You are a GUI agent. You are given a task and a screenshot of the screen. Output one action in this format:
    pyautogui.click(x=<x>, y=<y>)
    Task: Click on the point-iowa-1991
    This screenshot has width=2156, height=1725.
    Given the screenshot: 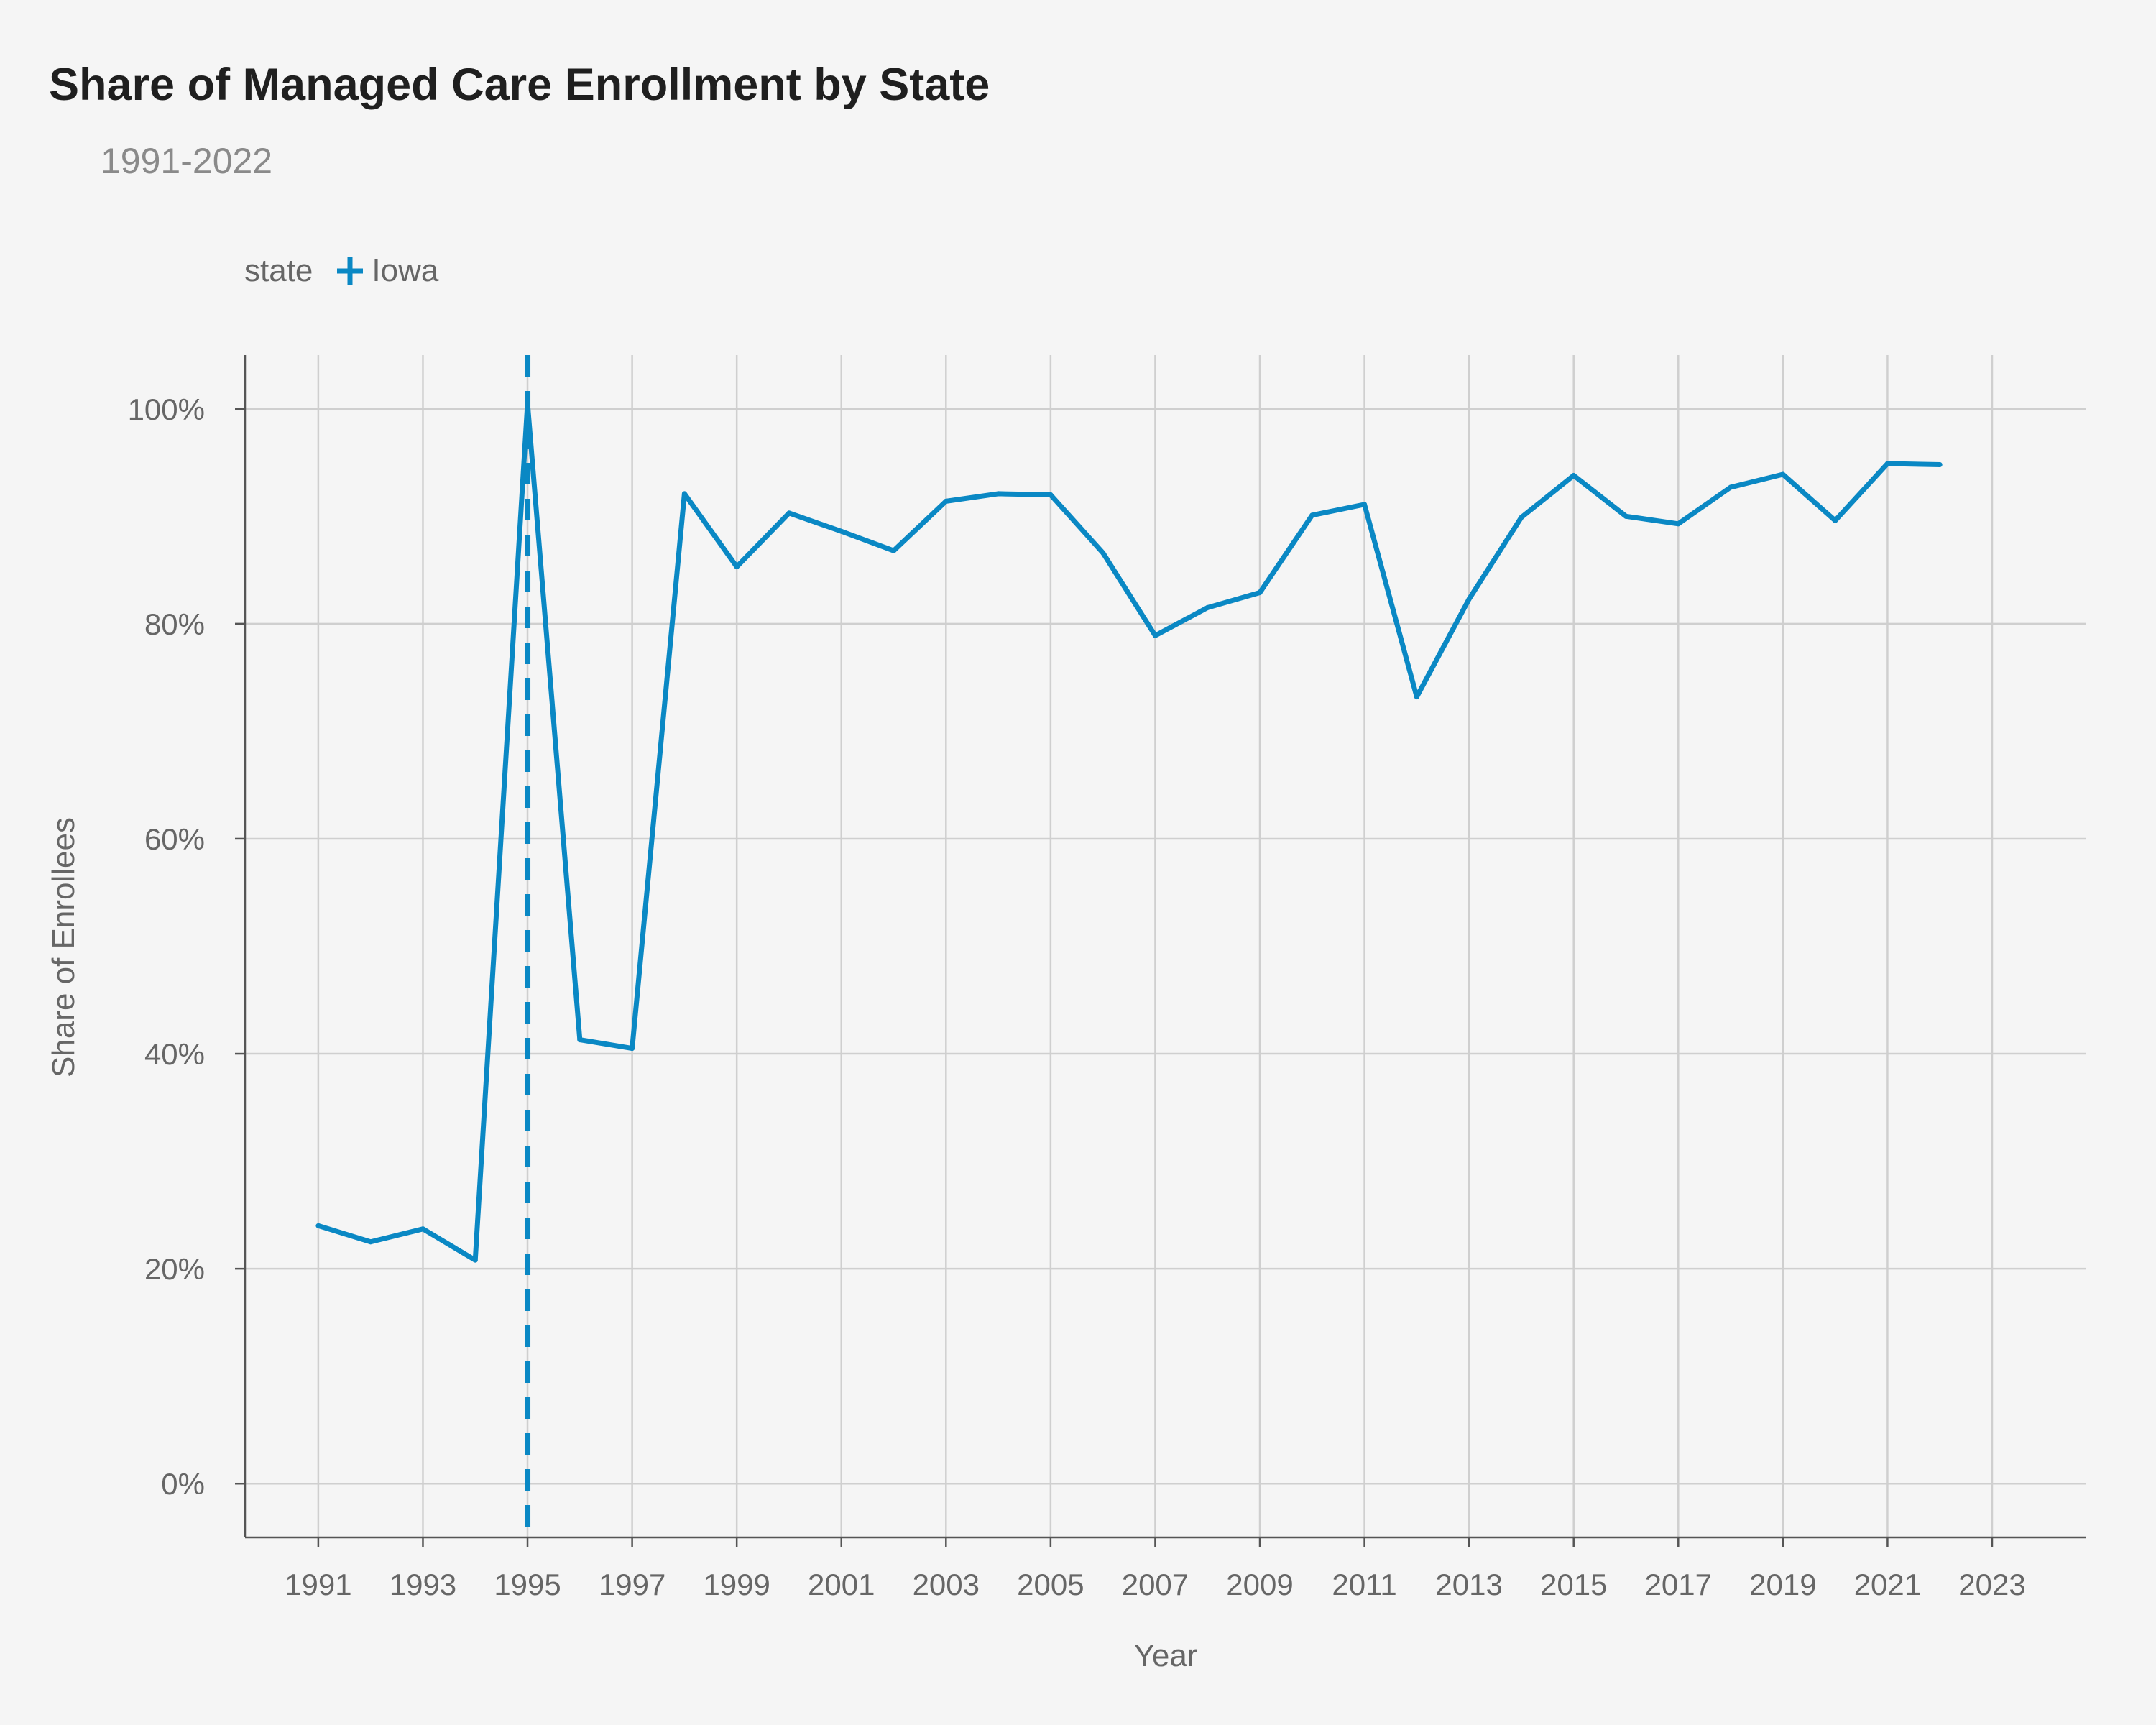 What is the action you would take?
    pyautogui.click(x=318, y=1225)
    